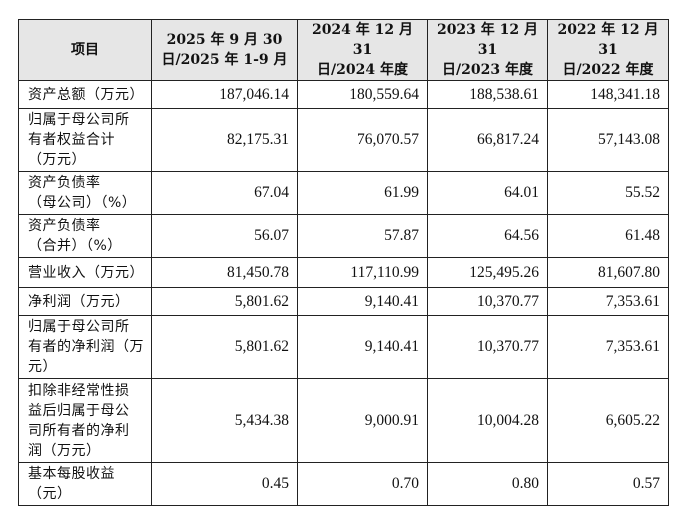 Image resolution: width=700 pixels, height=506 pixels. I want to click on header-col-2024: 2024 年 12 月 31 日/2024 年度, so click(362, 50).